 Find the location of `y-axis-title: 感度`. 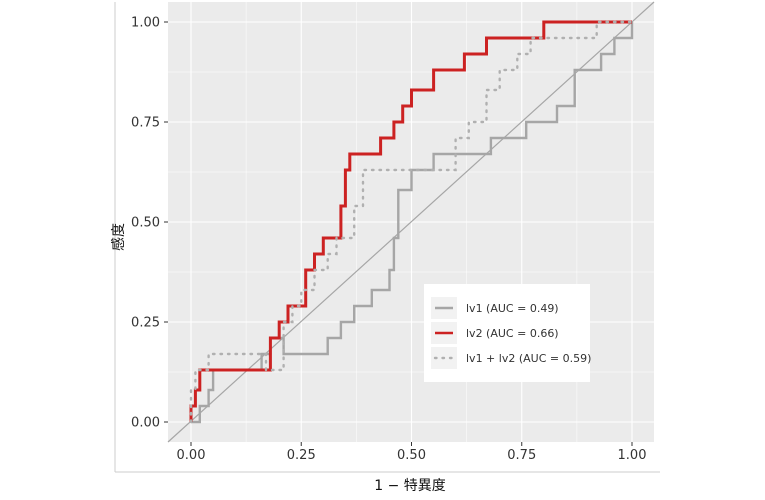

y-axis-title: 感度 is located at coordinates (118, 237).